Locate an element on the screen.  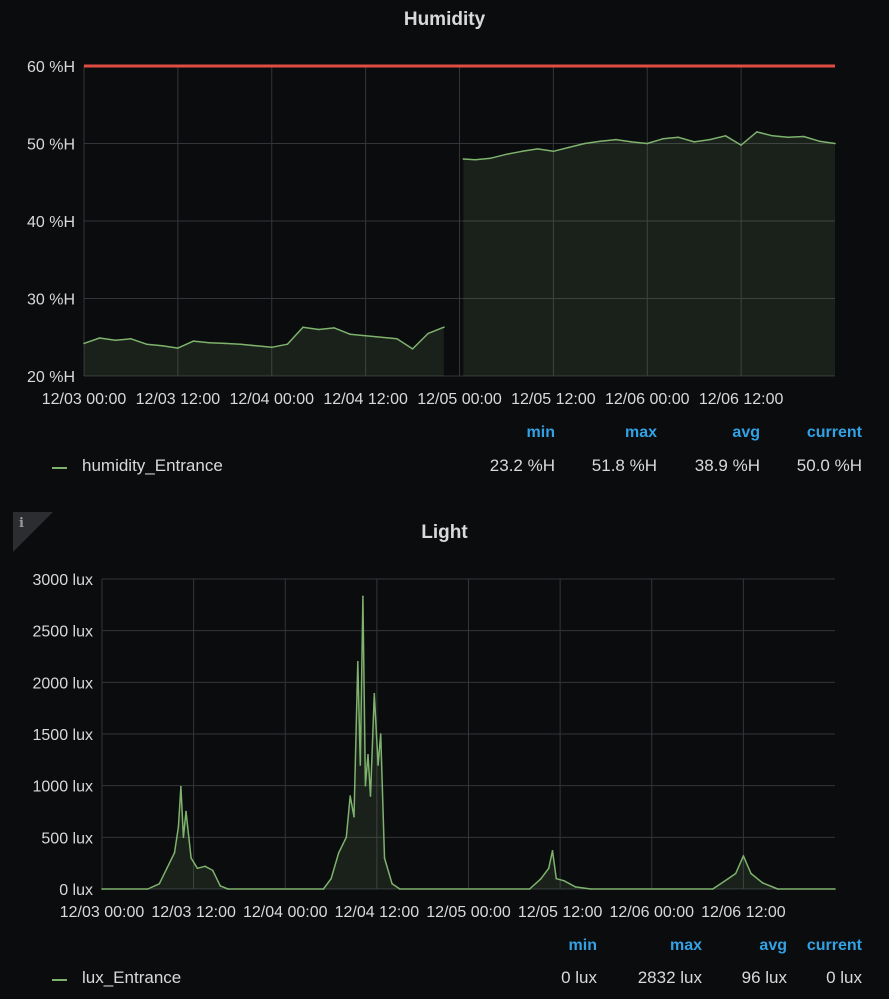
y-tick-label: 0 lux is located at coordinates (76, 890).